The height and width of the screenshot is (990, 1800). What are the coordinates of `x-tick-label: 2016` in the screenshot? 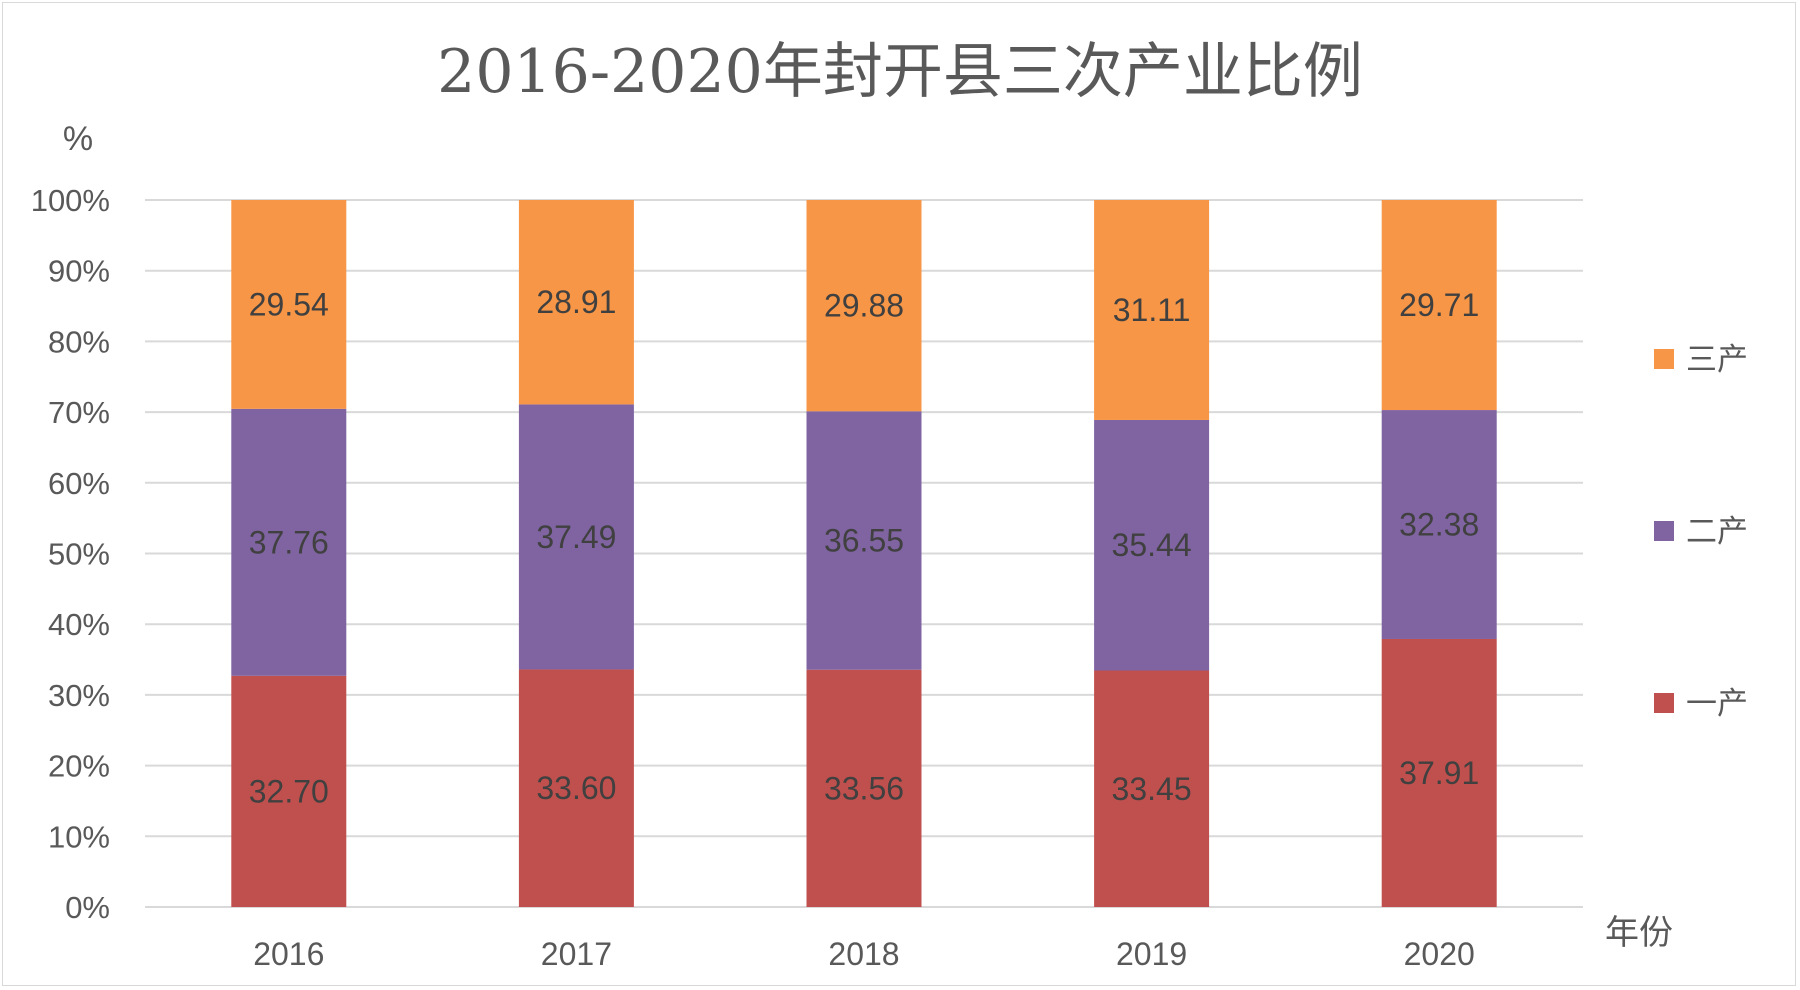 It's located at (288, 954).